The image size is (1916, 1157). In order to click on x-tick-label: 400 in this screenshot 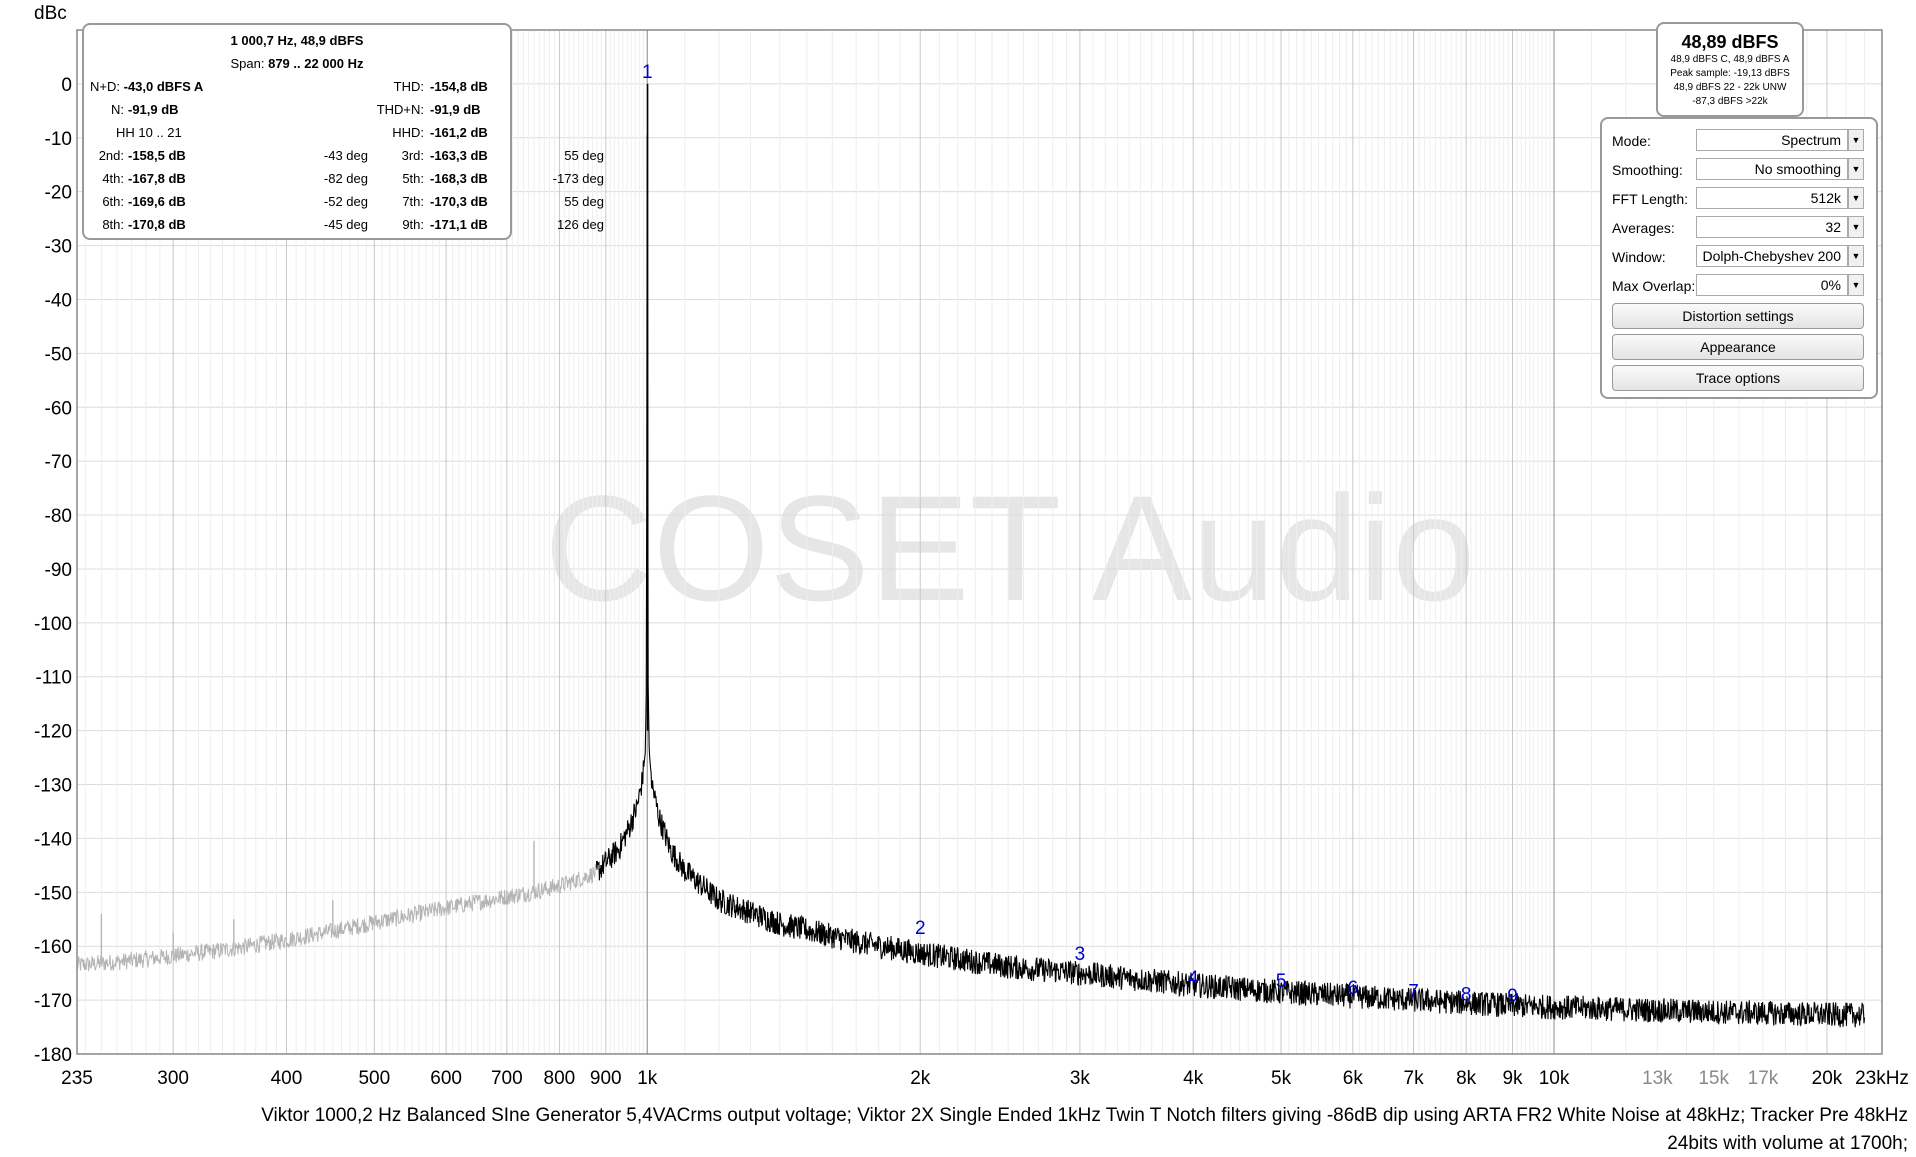, I will do `click(287, 1078)`.